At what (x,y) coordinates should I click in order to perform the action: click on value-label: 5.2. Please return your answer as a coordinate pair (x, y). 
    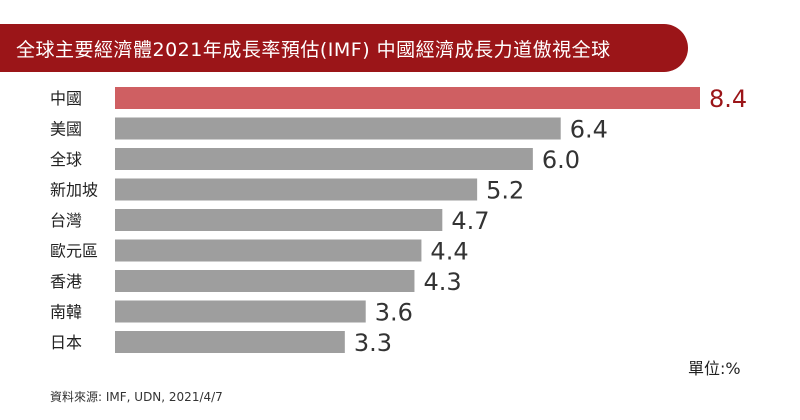
    Looking at the image, I should click on (505, 191).